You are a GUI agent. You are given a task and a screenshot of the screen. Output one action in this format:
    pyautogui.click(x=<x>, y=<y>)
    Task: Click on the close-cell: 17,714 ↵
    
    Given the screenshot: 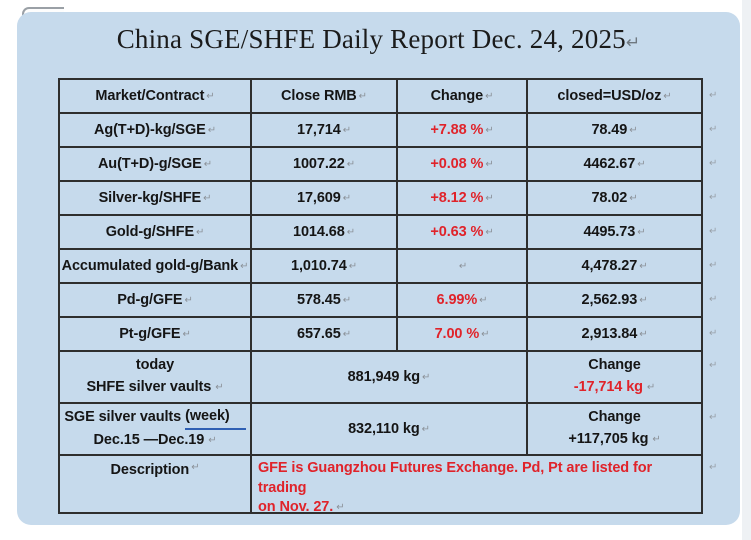 What is the action you would take?
    pyautogui.click(x=325, y=130)
    